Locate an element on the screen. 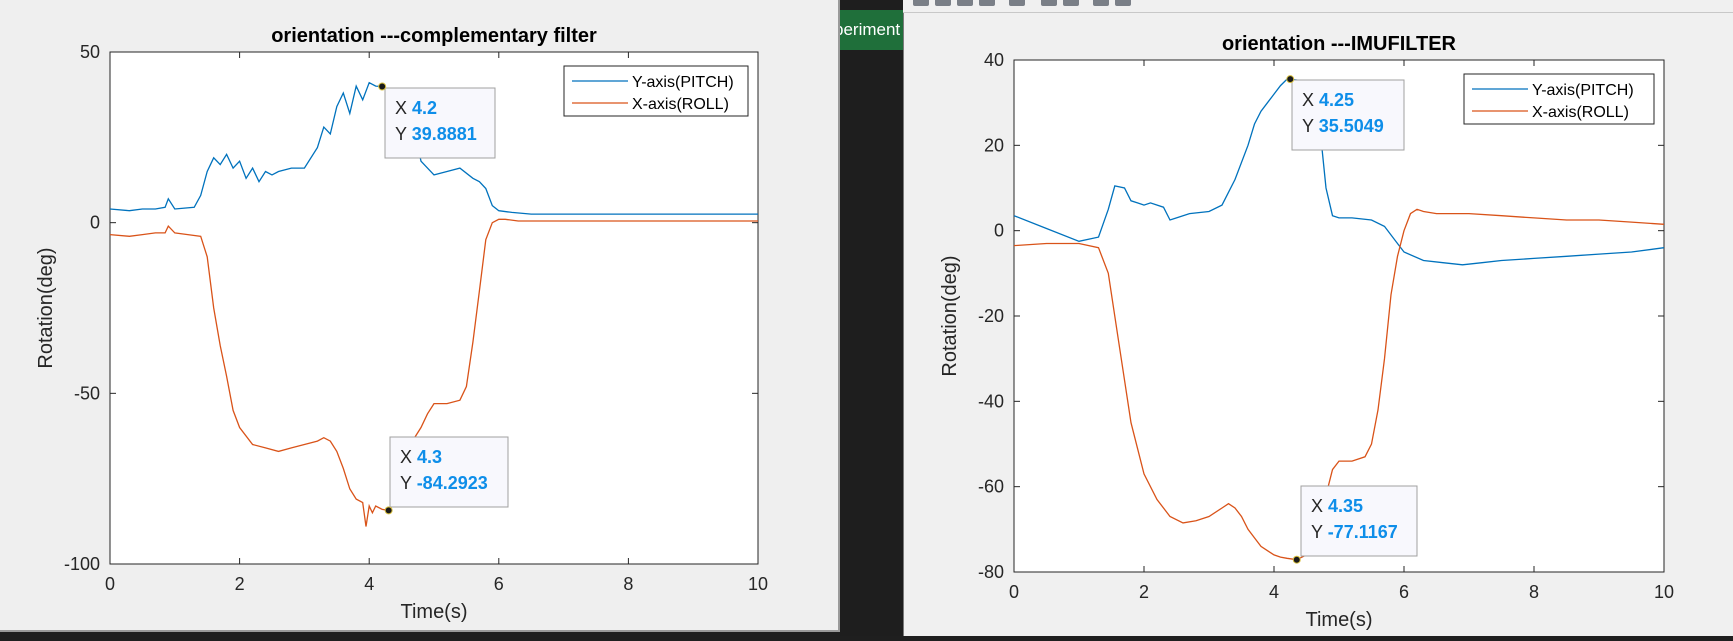  datatip-x: X 4.35 is located at coordinates (1337, 506).